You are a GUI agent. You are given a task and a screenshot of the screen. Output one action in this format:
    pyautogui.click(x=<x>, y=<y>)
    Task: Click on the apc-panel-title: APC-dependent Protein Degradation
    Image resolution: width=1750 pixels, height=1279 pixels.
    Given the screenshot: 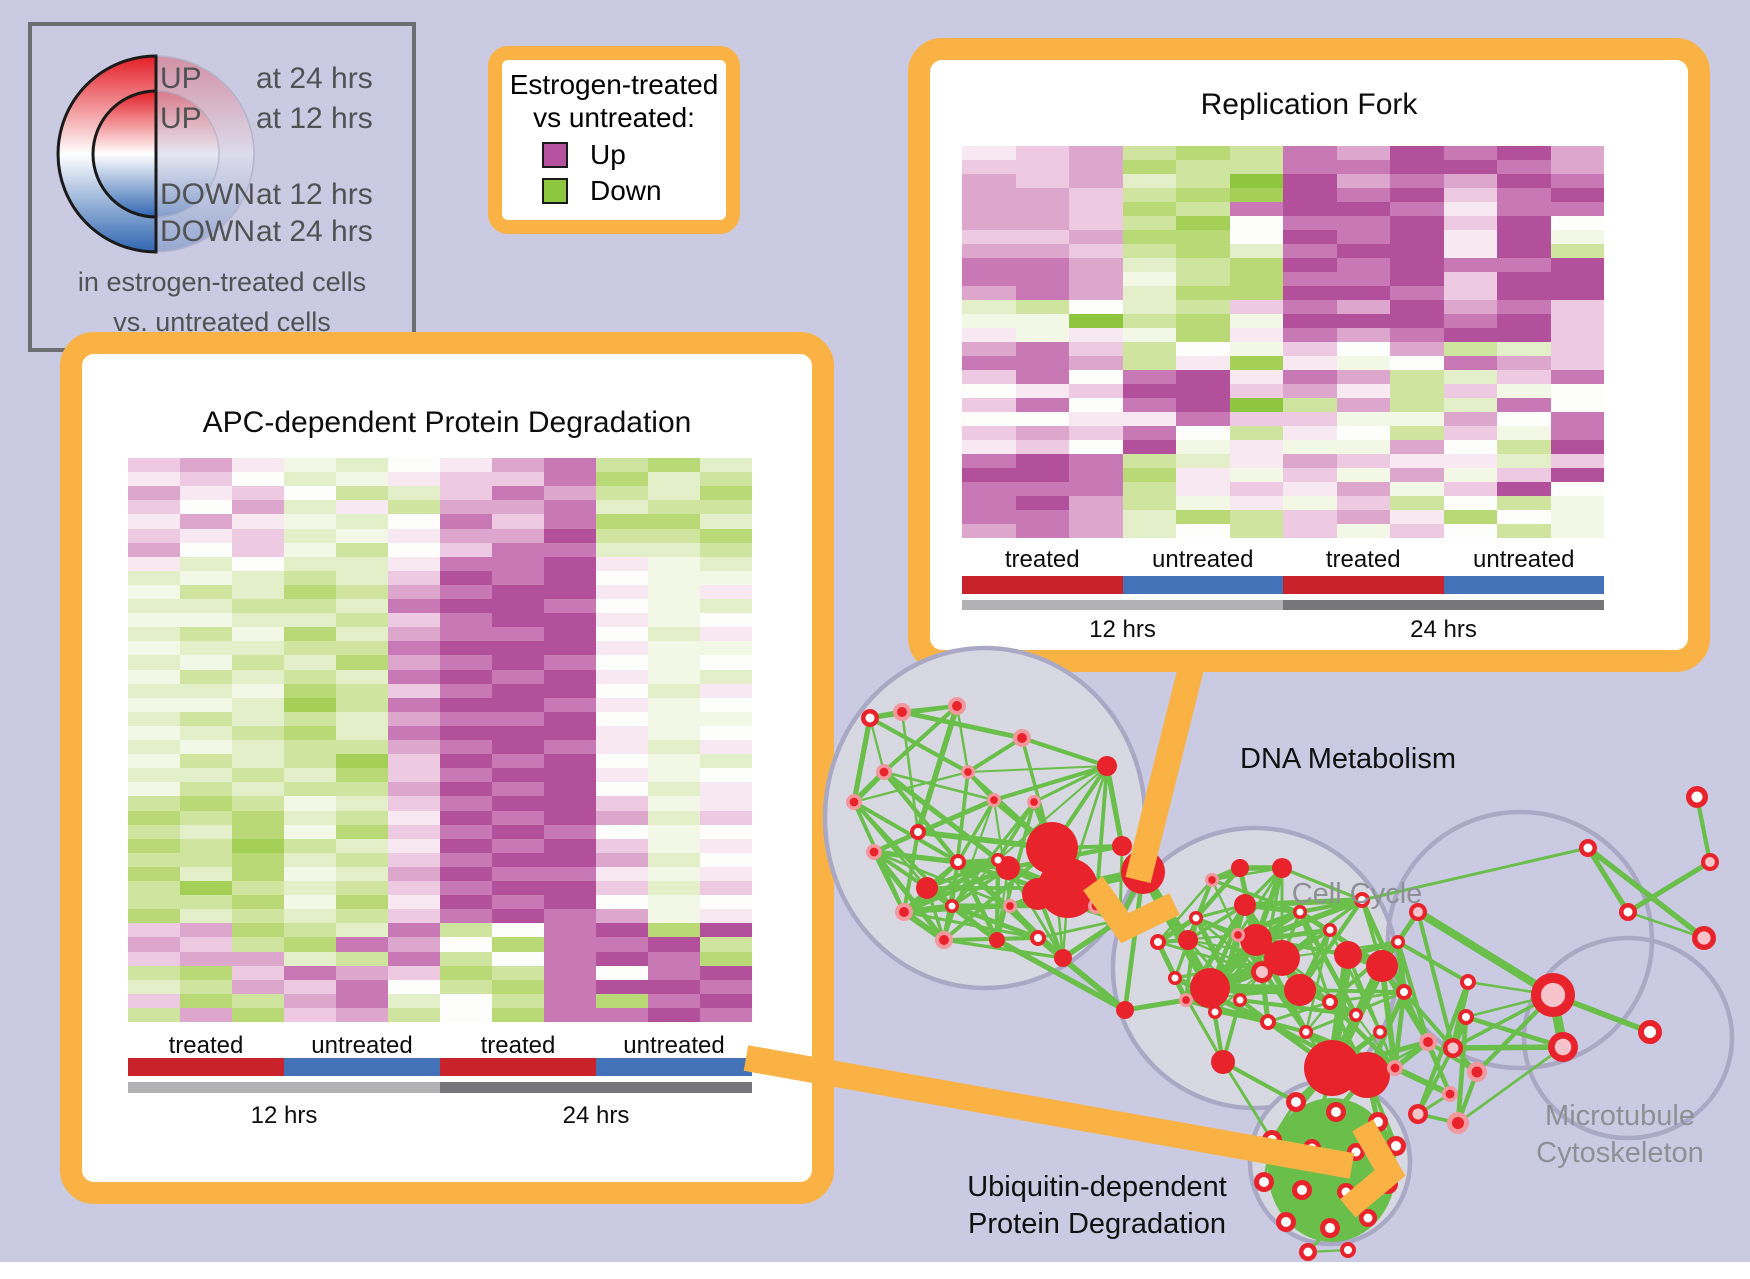 What is the action you would take?
    pyautogui.click(x=447, y=422)
    